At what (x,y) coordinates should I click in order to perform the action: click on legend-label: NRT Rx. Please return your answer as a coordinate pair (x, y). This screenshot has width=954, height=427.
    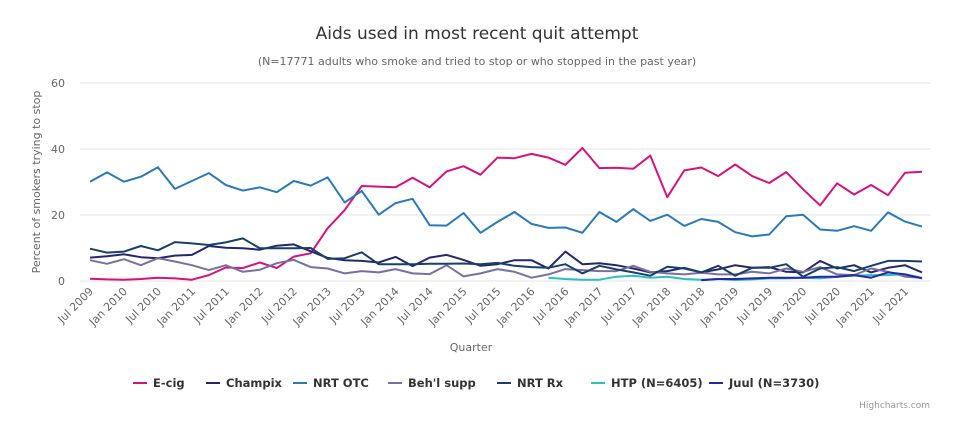
    Looking at the image, I should click on (540, 383).